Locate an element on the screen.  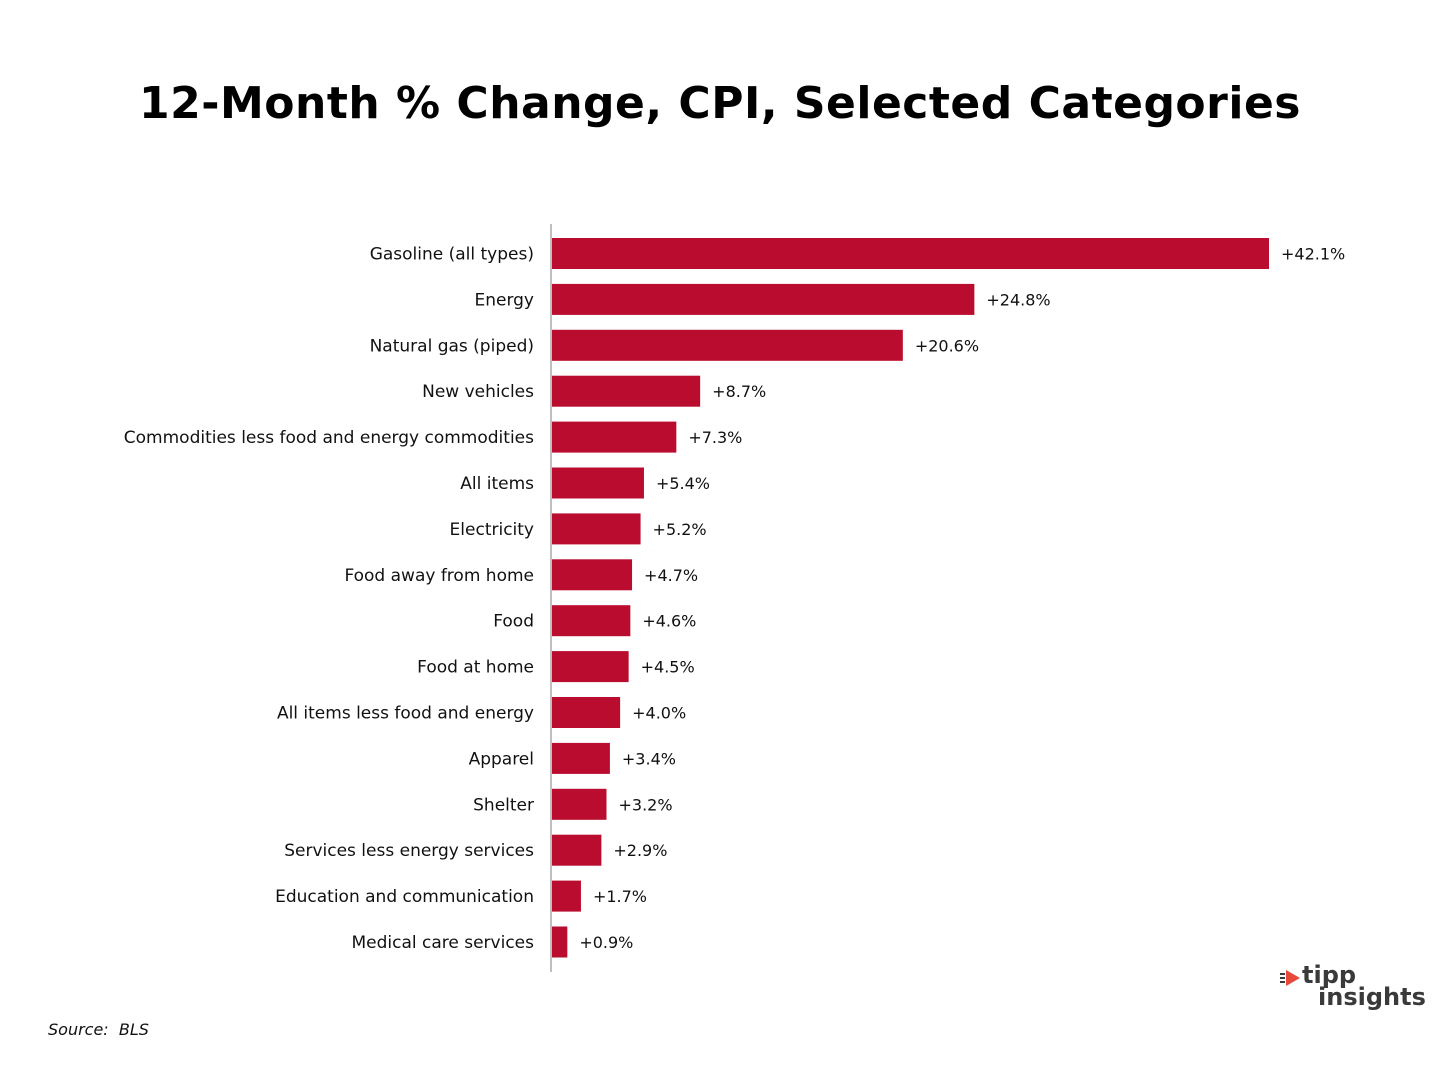
tipp-insights-logo: tipp insights is located at coordinates (1353, 987).